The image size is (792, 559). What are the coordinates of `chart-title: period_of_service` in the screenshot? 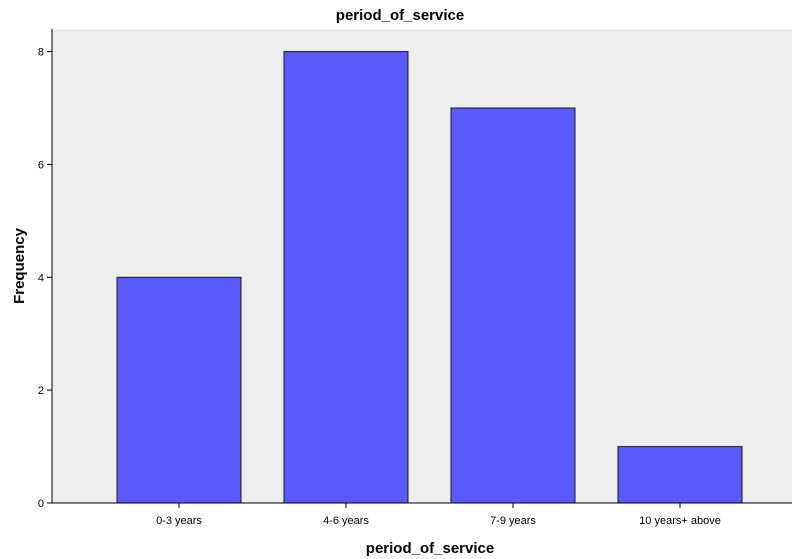 It's located at (400, 15).